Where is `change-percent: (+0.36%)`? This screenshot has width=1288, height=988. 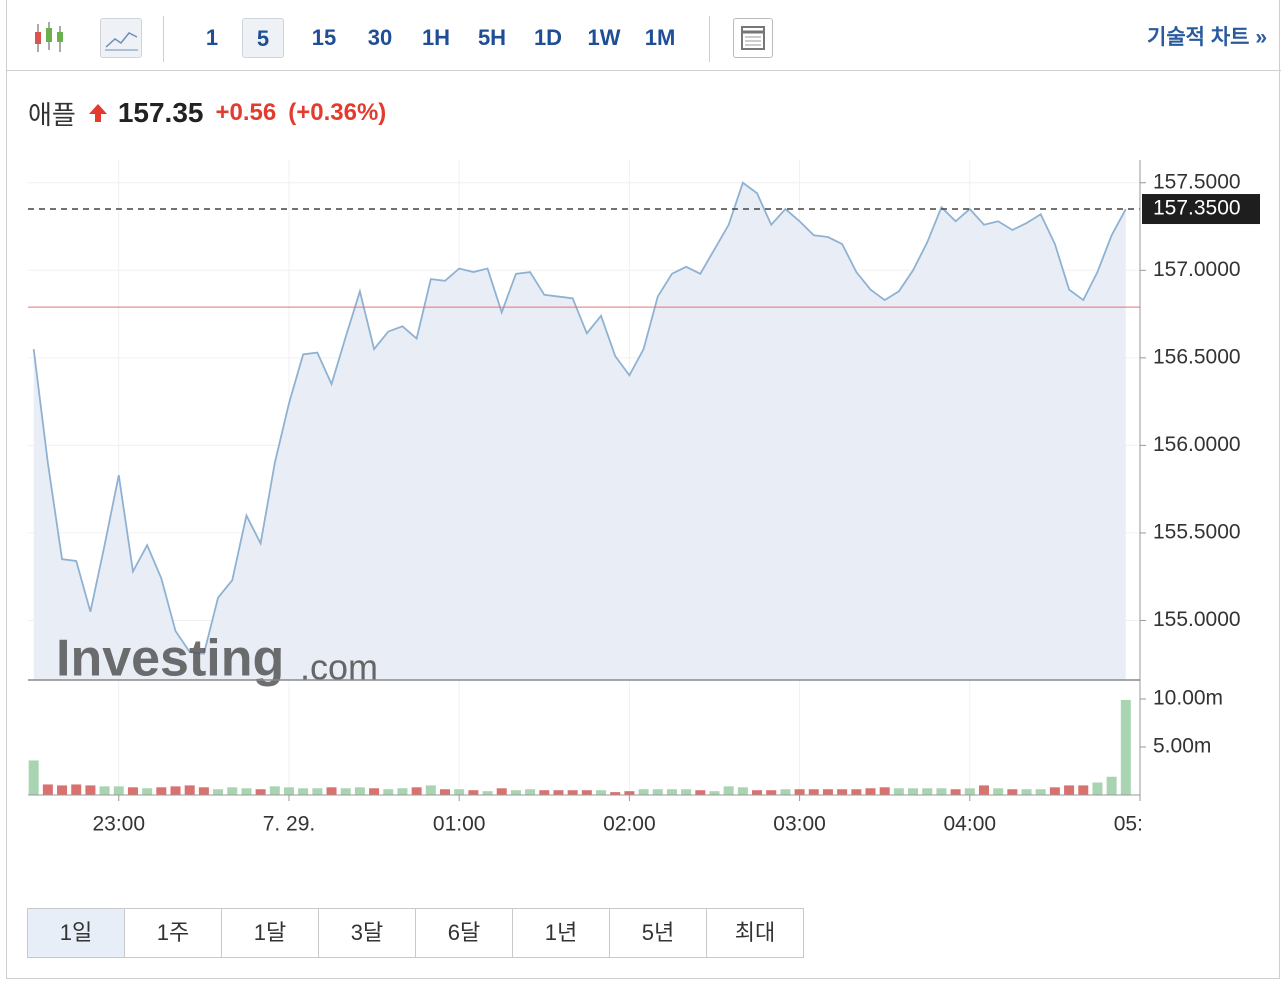 change-percent: (+0.36%) is located at coordinates (337, 112).